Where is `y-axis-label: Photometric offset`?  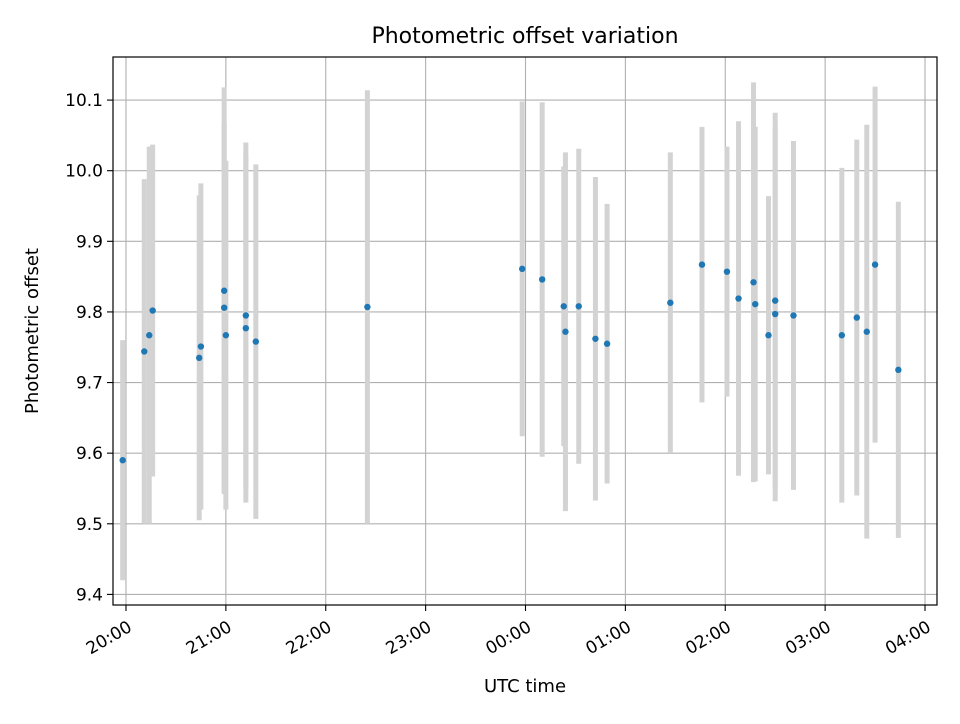
y-axis-label: Photometric offset is located at coordinates (32, 331).